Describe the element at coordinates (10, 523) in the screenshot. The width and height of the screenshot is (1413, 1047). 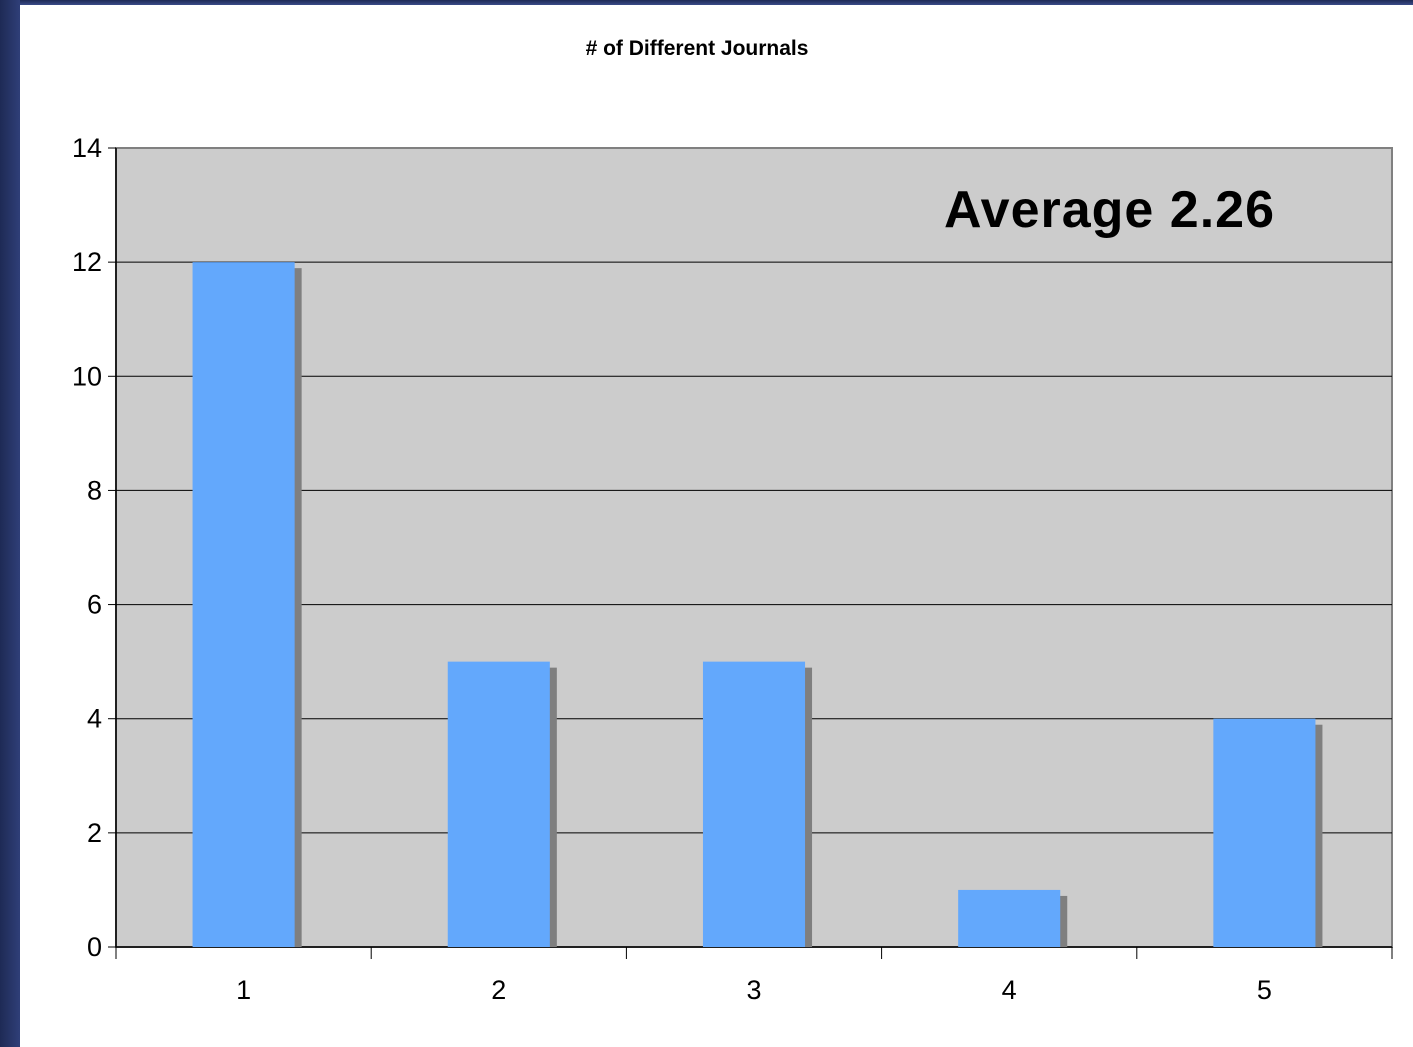
I see `slide-left-border` at that location.